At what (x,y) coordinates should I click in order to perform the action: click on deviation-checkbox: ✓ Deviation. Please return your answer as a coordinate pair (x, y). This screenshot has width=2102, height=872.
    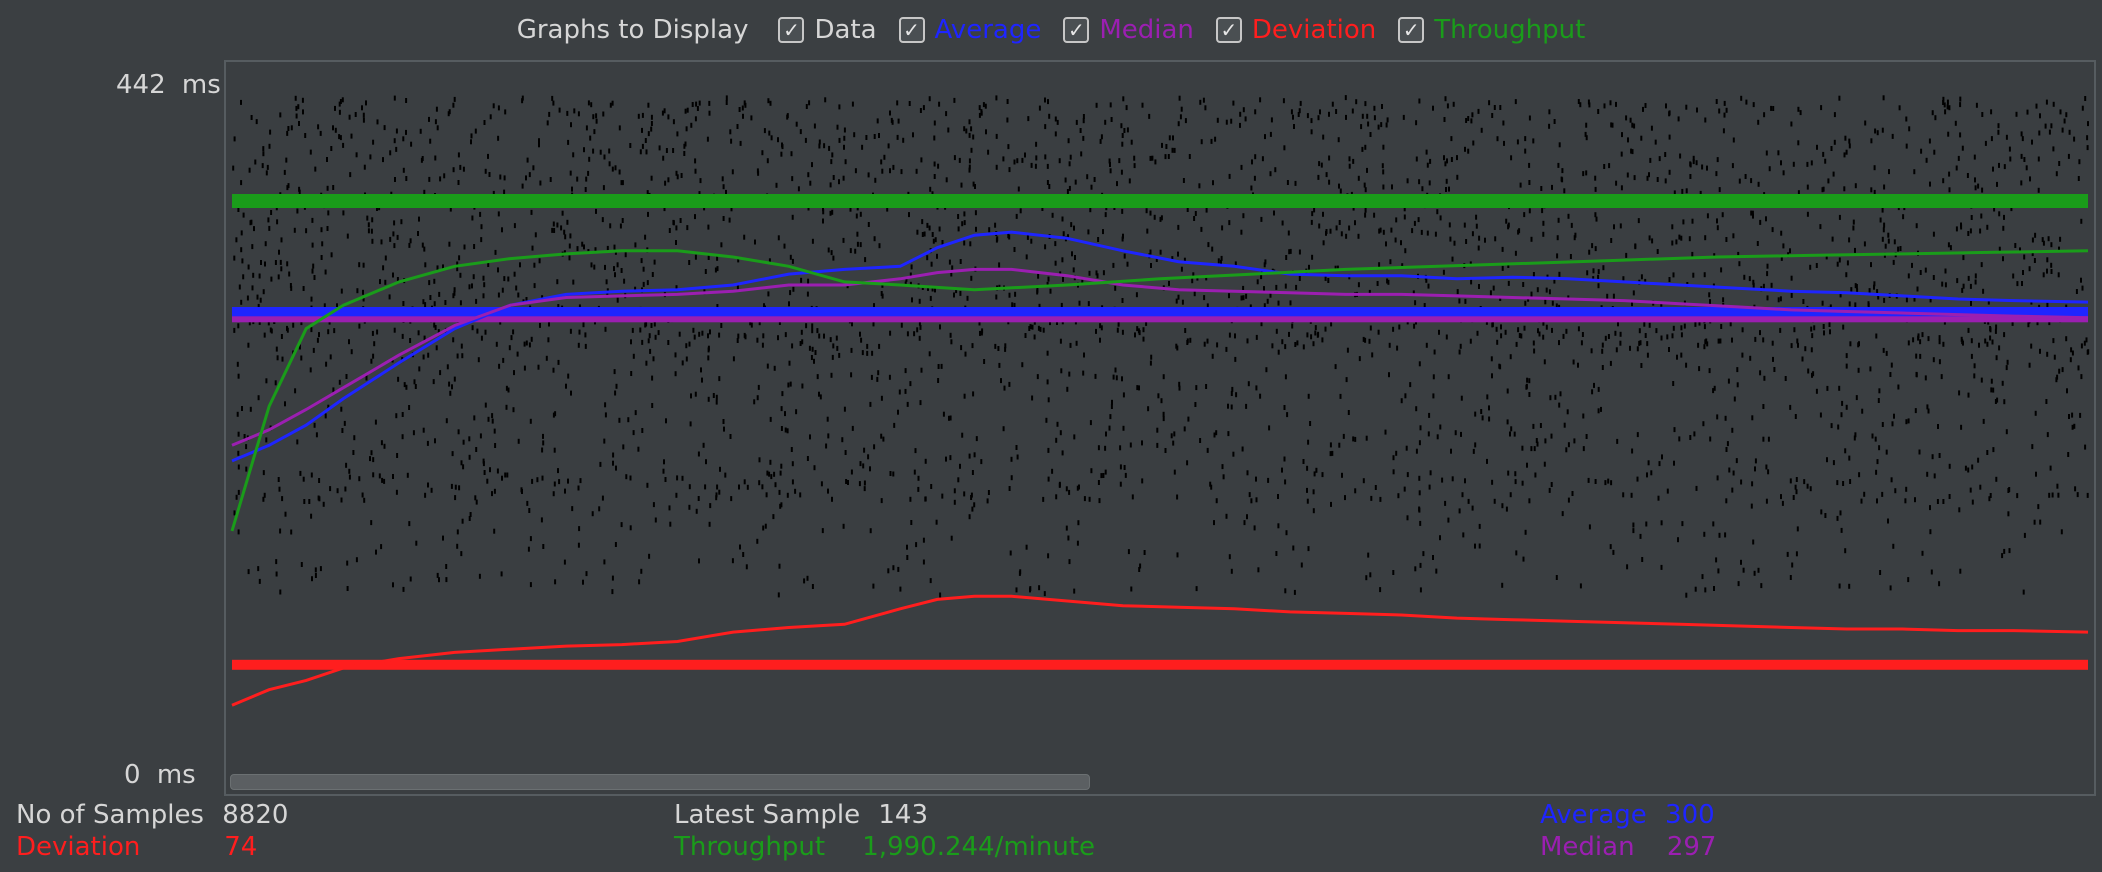
    Looking at the image, I should click on (1295, 30).